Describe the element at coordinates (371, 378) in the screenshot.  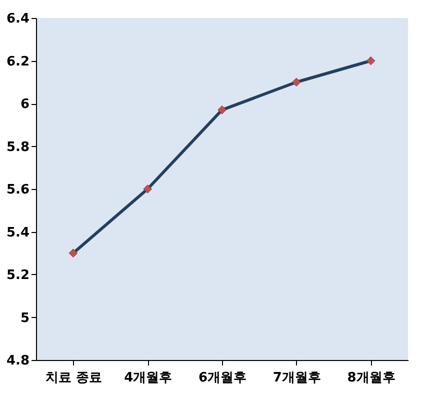
I see `x-tick-label: 8개월후` at that location.